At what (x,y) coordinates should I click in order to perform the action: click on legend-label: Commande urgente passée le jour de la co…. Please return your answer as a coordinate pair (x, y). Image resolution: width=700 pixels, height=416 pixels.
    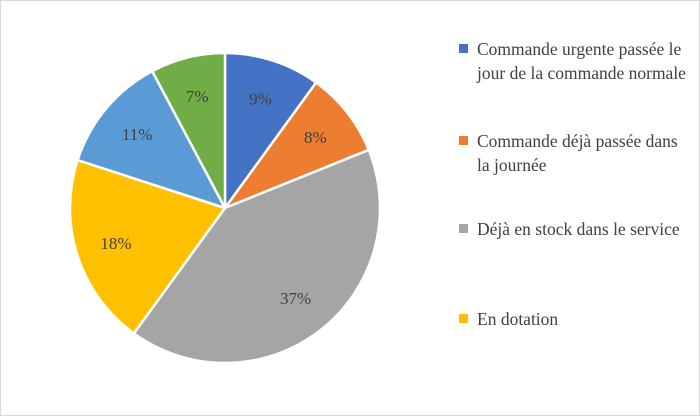
    Looking at the image, I should click on (581, 61).